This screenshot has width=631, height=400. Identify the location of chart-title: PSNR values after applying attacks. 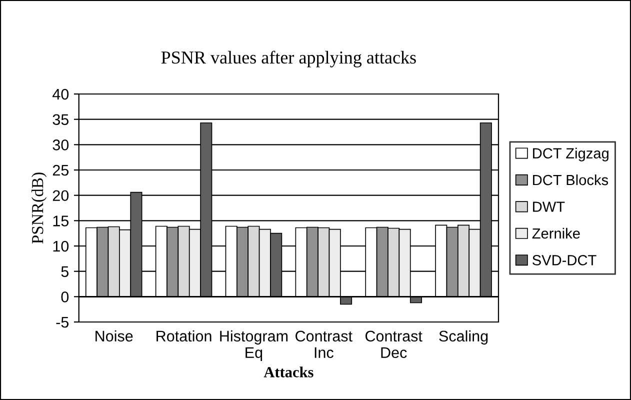
(288, 59).